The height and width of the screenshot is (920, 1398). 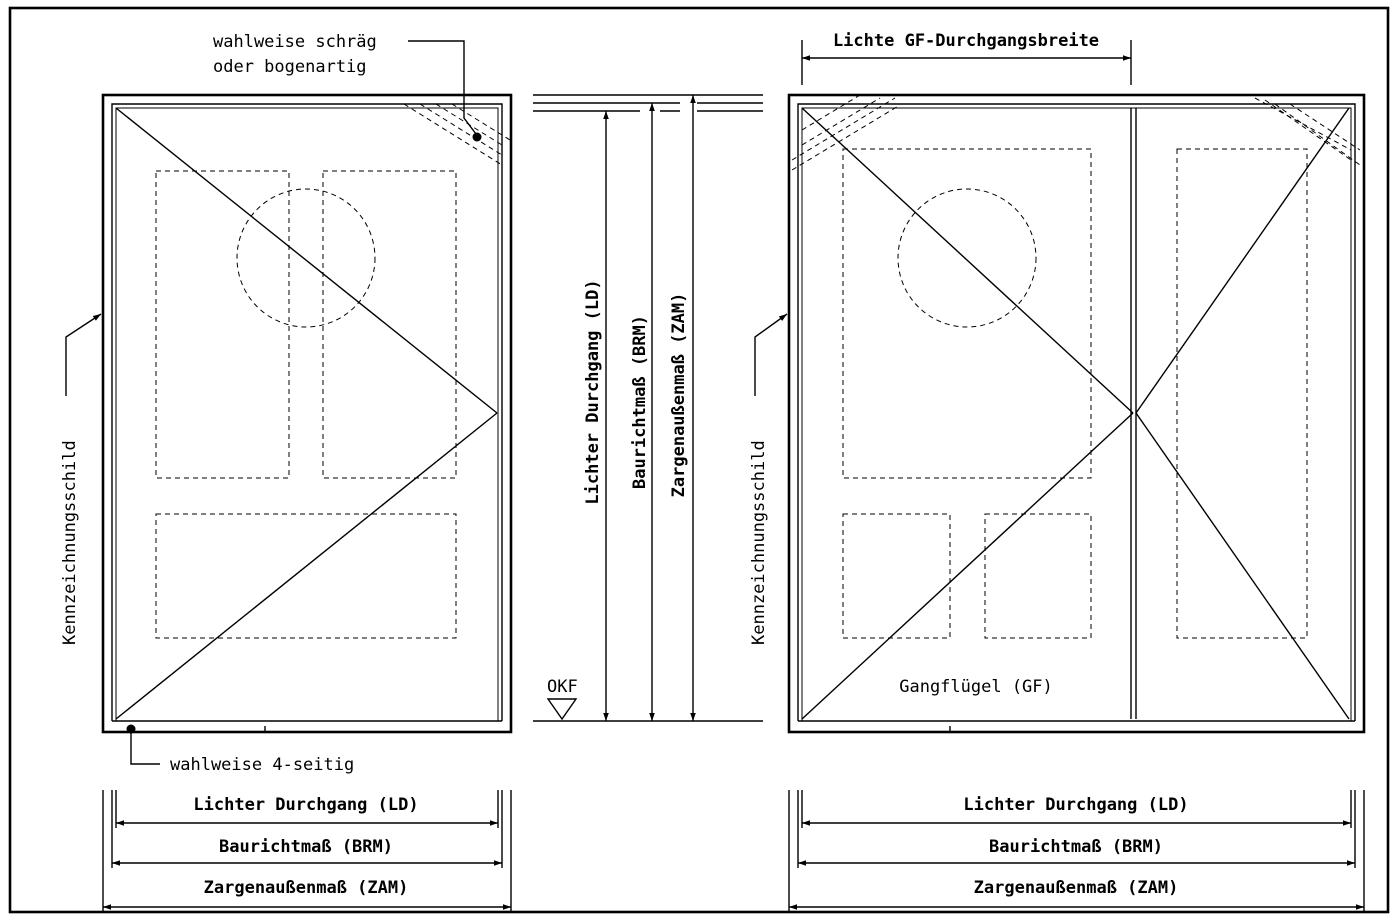 What do you see at coordinates (966, 41) in the screenshot?
I see `clear-passage-label: Lichte GF-Durchgangsbreite` at bounding box center [966, 41].